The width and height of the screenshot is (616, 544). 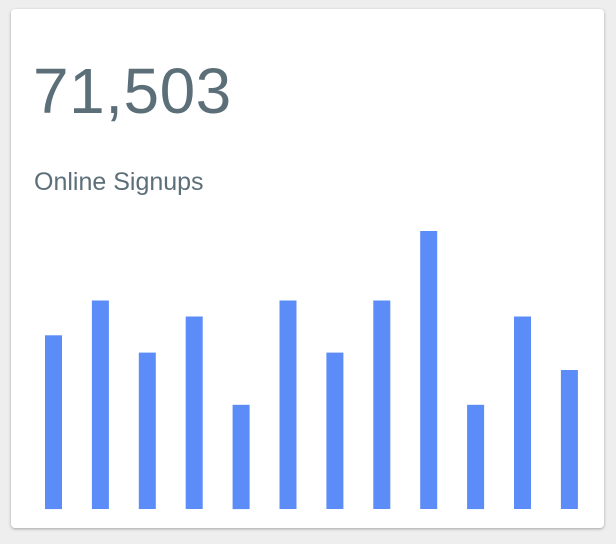 I want to click on stat-label: Online Signups, so click(x=119, y=182).